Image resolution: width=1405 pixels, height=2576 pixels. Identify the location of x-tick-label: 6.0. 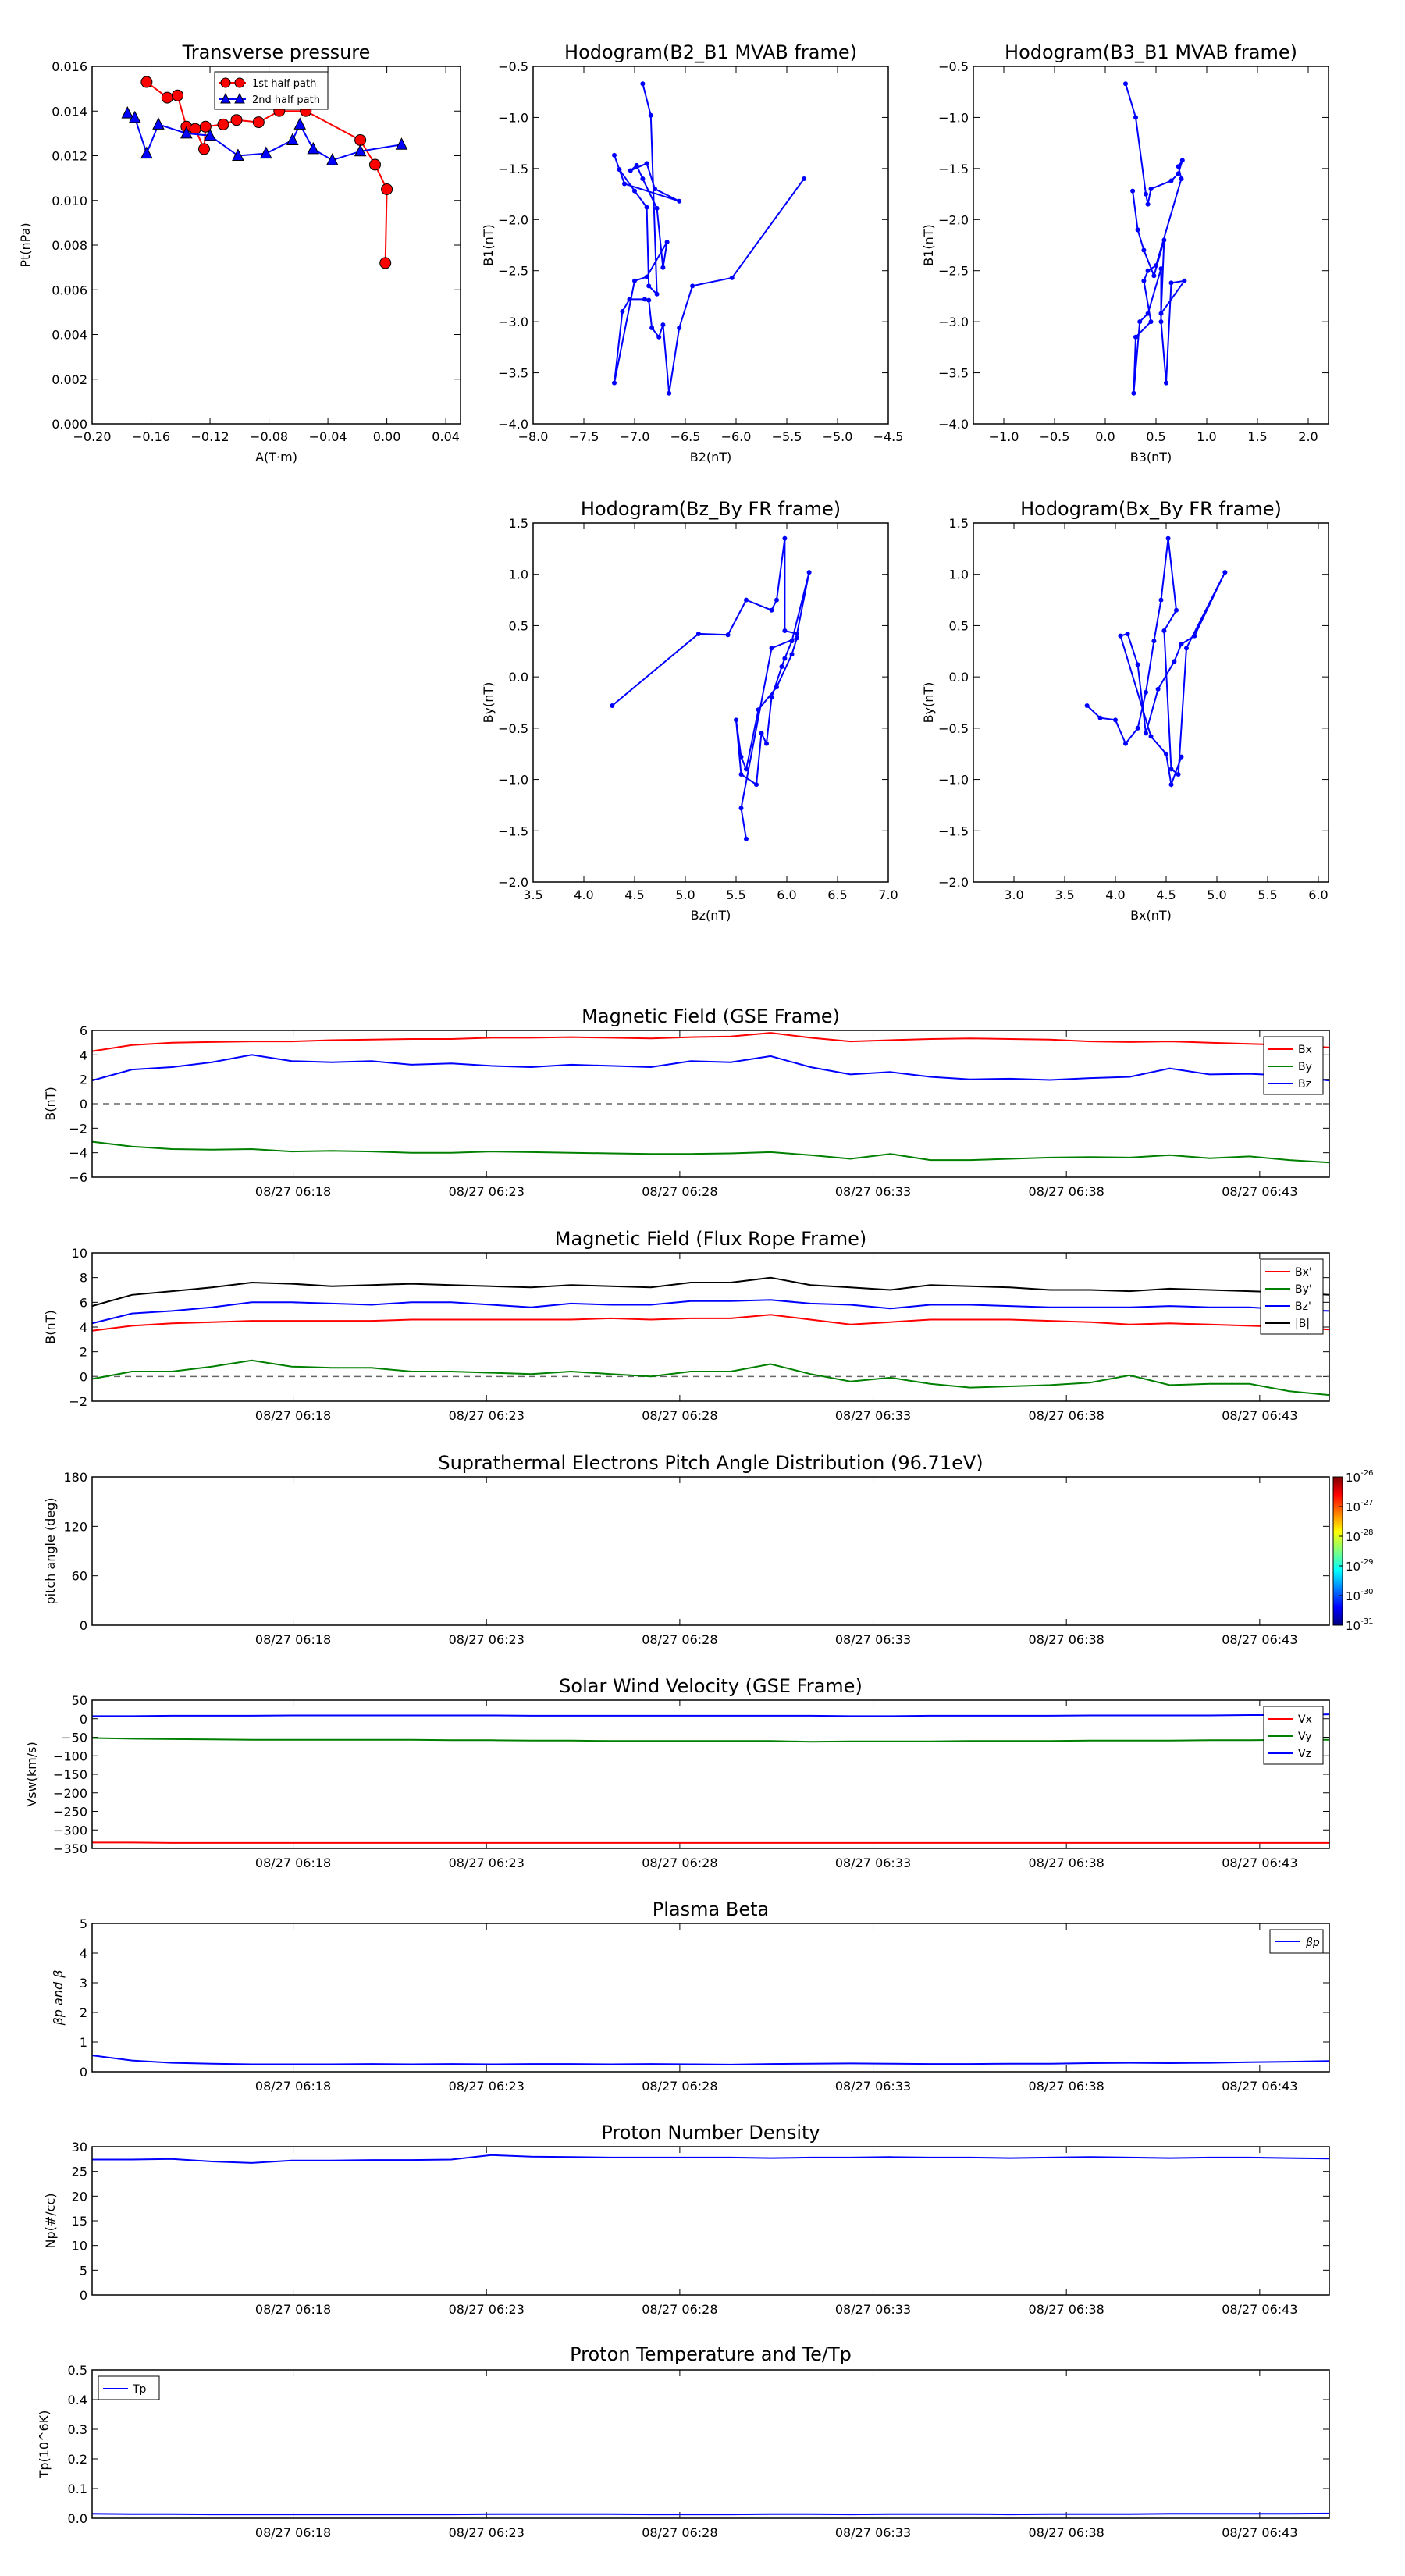
(786, 895).